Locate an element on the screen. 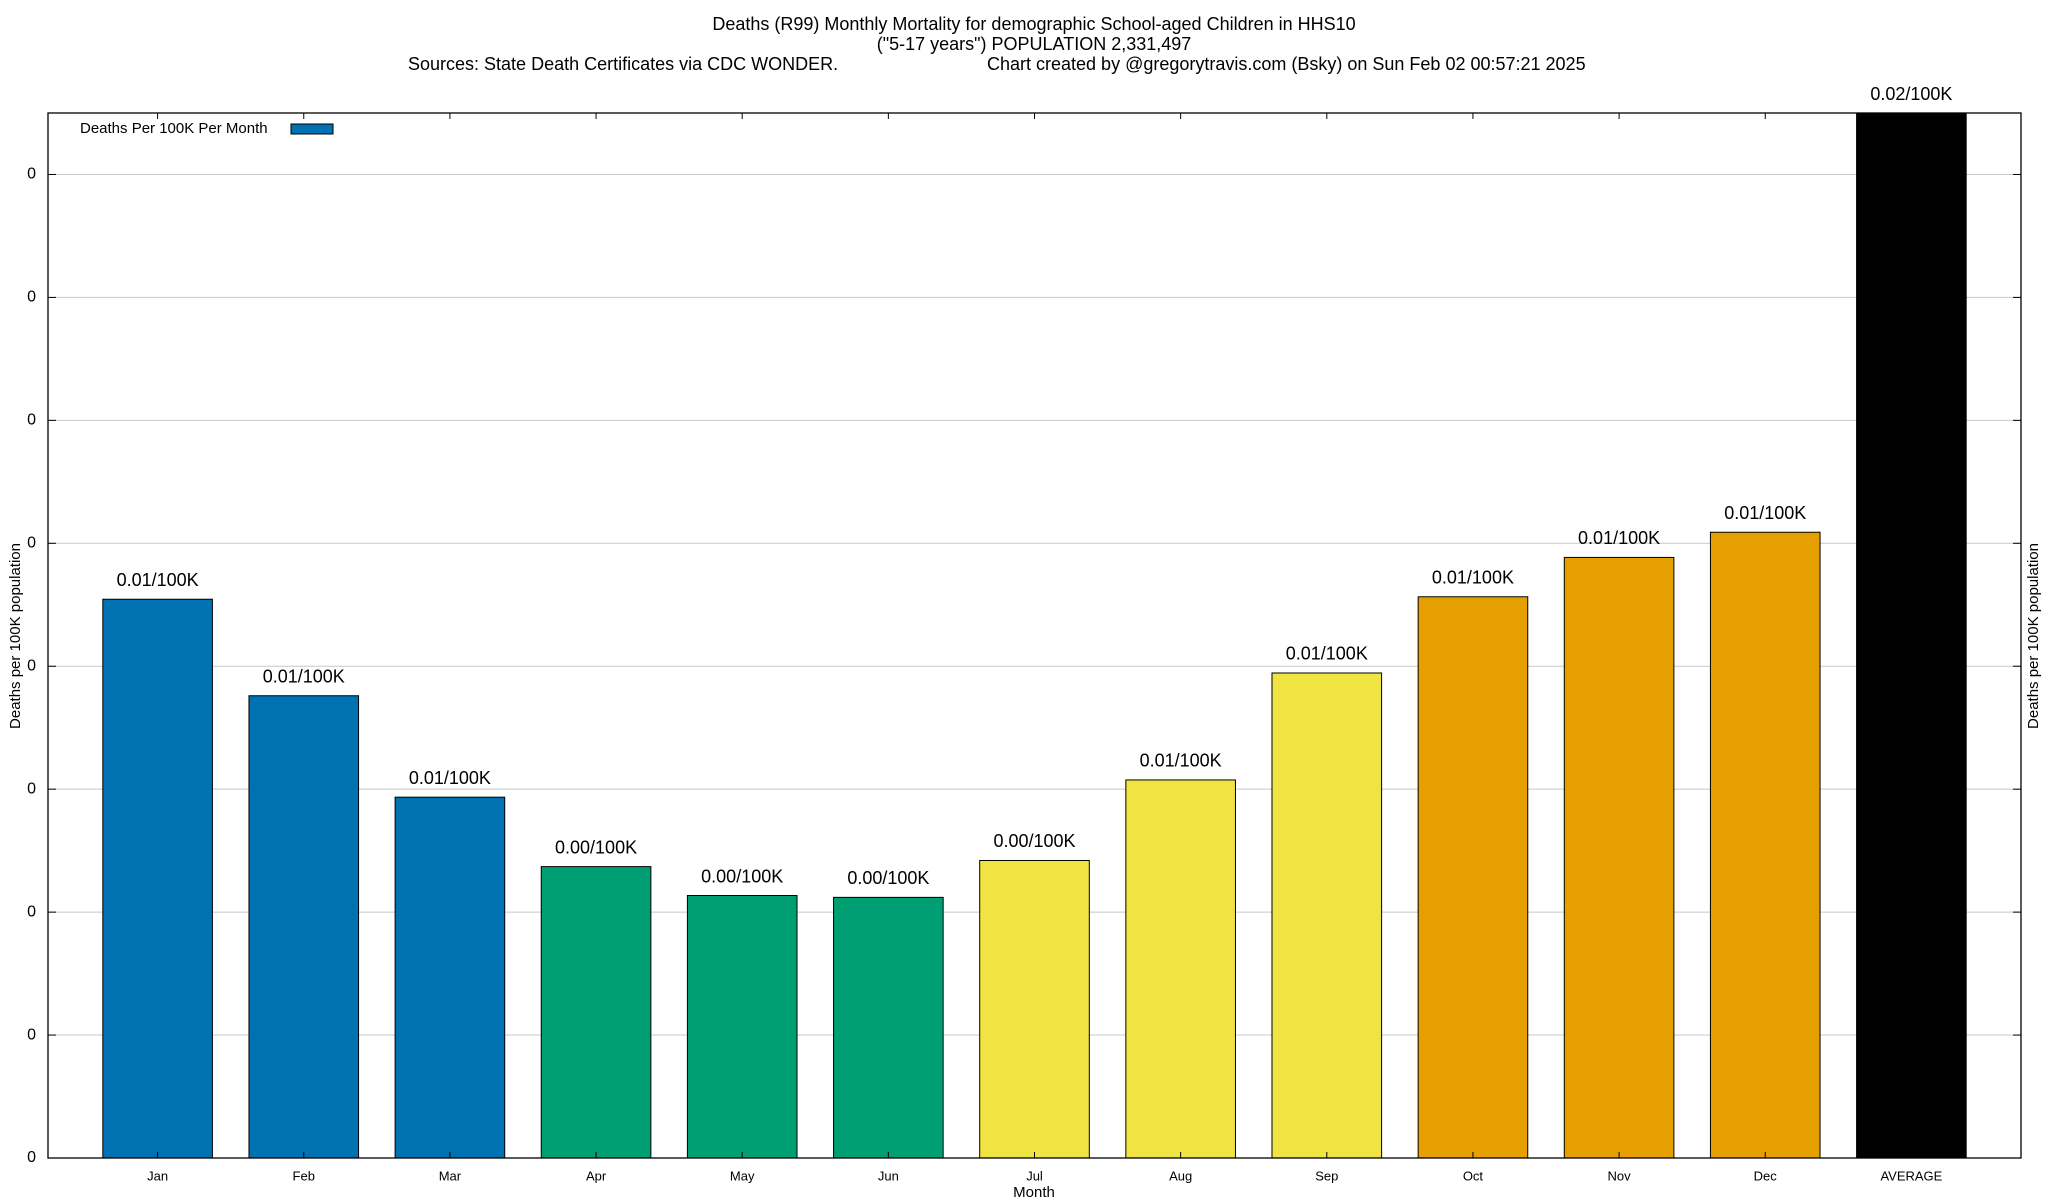 The width and height of the screenshot is (2048, 1200). y-axis-label: Deaths per 100K population is located at coordinates (15, 636).